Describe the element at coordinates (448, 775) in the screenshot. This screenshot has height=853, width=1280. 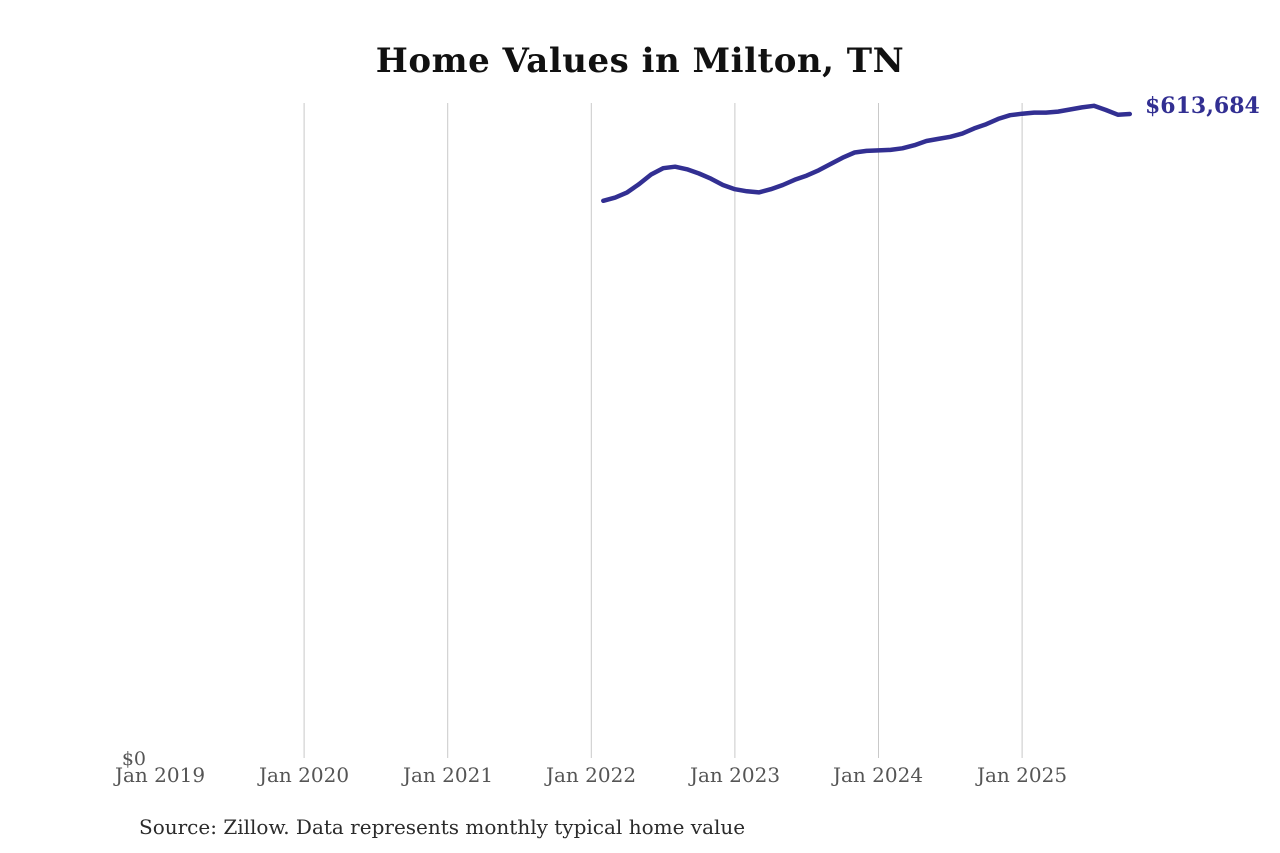
I see `x-tick-label-jan-2021: Jan 2021` at that location.